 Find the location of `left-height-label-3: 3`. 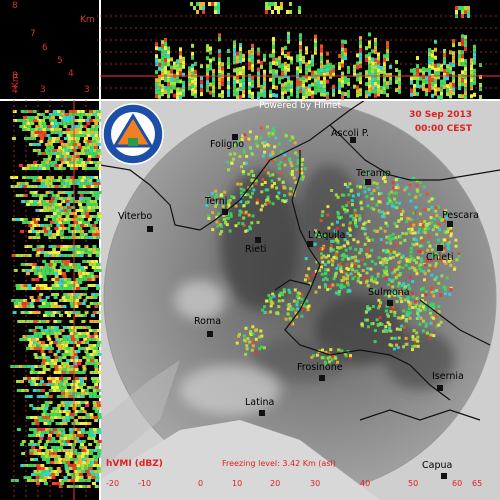

left-height-label-3: 3 is located at coordinates (43, 90).